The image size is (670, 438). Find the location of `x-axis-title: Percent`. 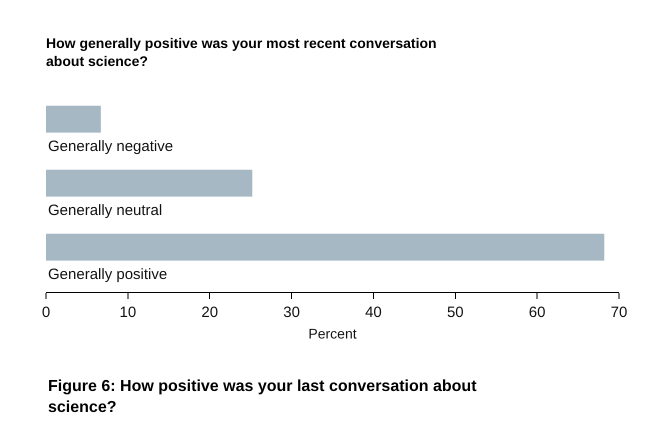

x-axis-title: Percent is located at coordinates (332, 333).